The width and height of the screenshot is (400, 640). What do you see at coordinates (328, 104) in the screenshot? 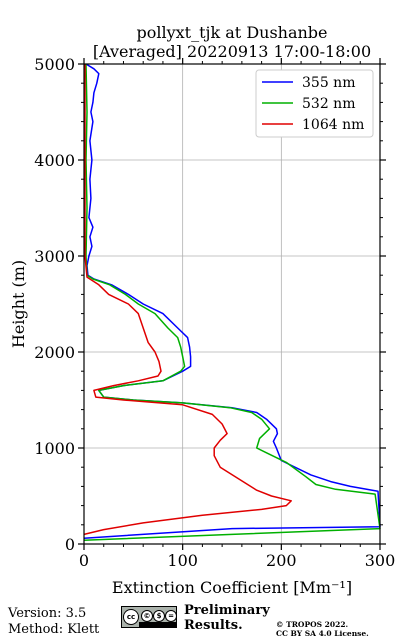
I see `legend-label: 532 nm` at bounding box center [328, 104].